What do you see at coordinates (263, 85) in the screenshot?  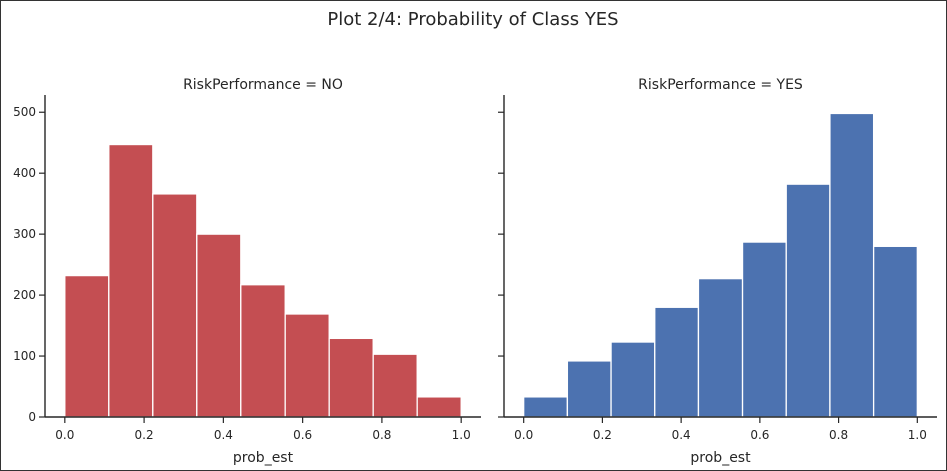 I see `panel-title: RiskPerformance = NO` at bounding box center [263, 85].